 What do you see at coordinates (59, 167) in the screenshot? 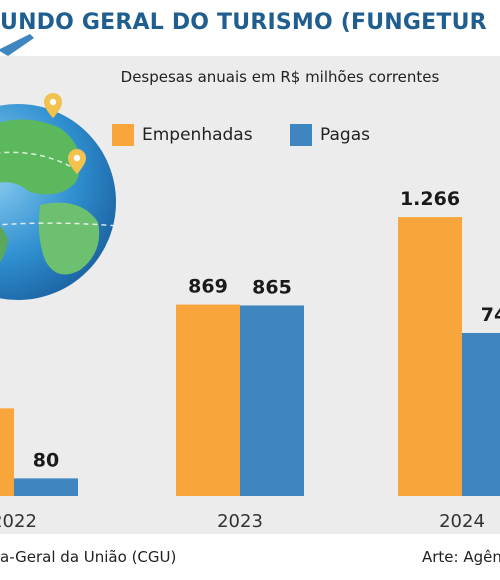
I see `globe-illustration` at bounding box center [59, 167].